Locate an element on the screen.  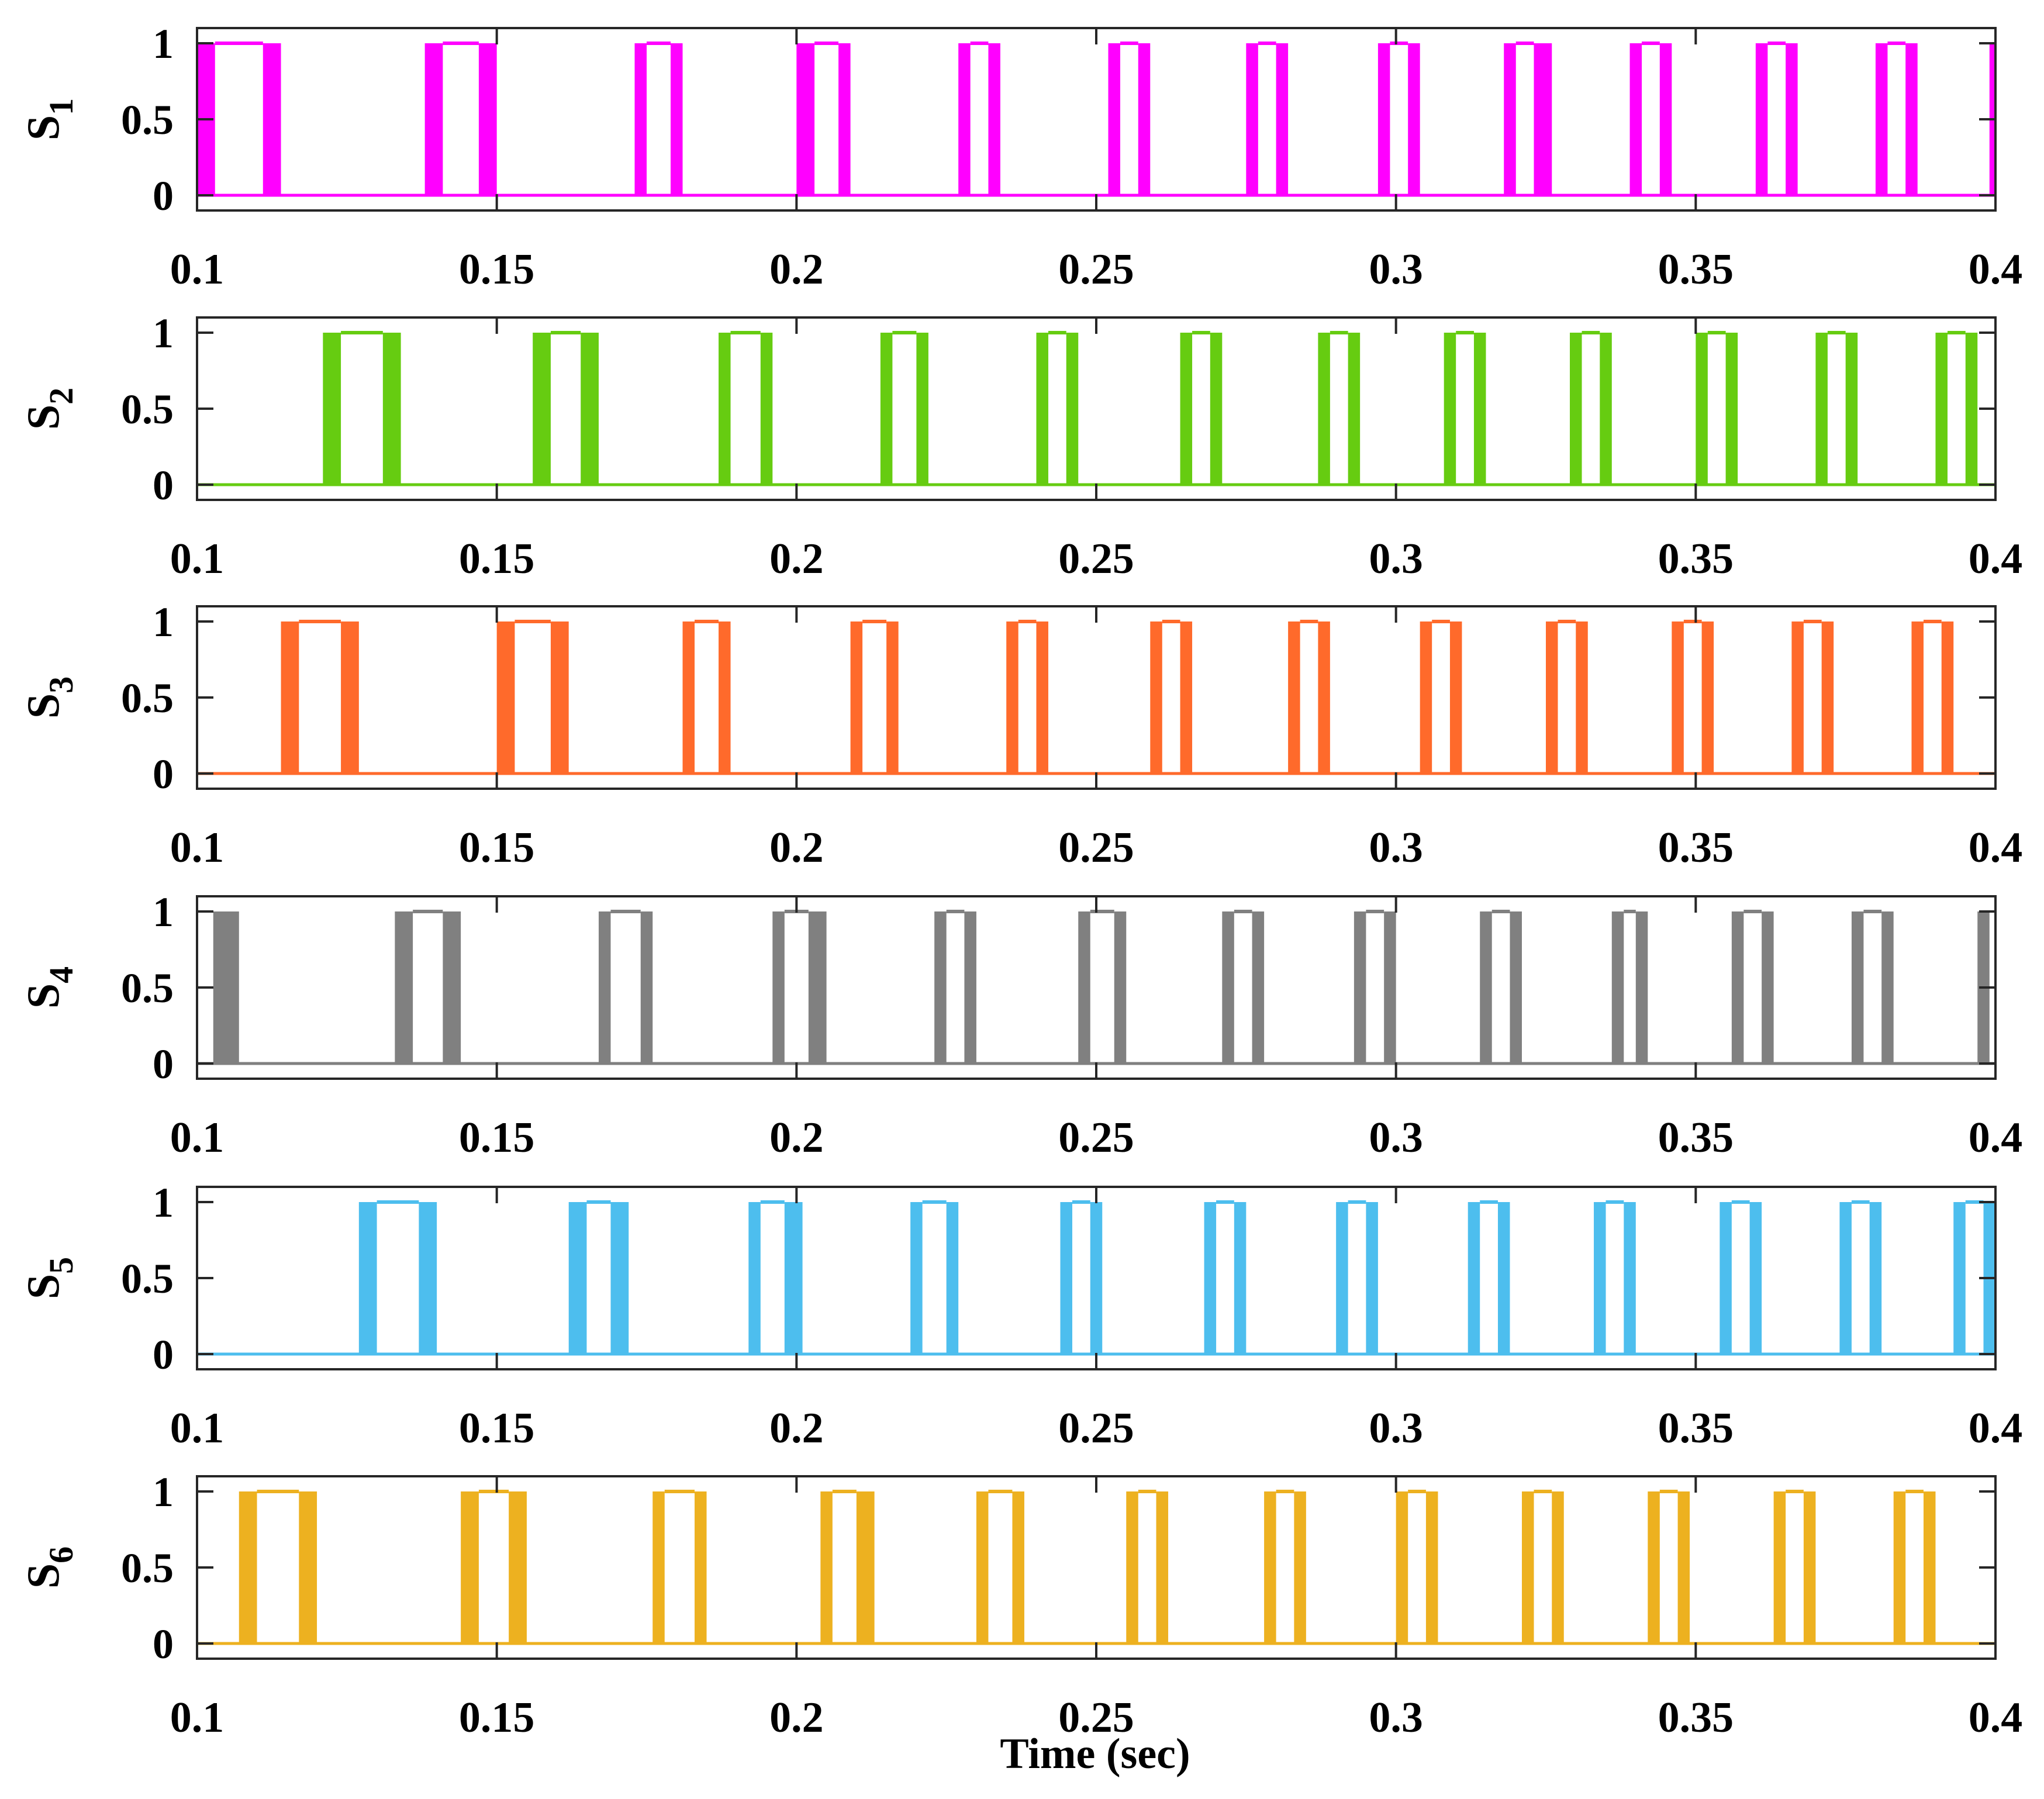
x-tick-label: 0.35 is located at coordinates (1696, 1428).